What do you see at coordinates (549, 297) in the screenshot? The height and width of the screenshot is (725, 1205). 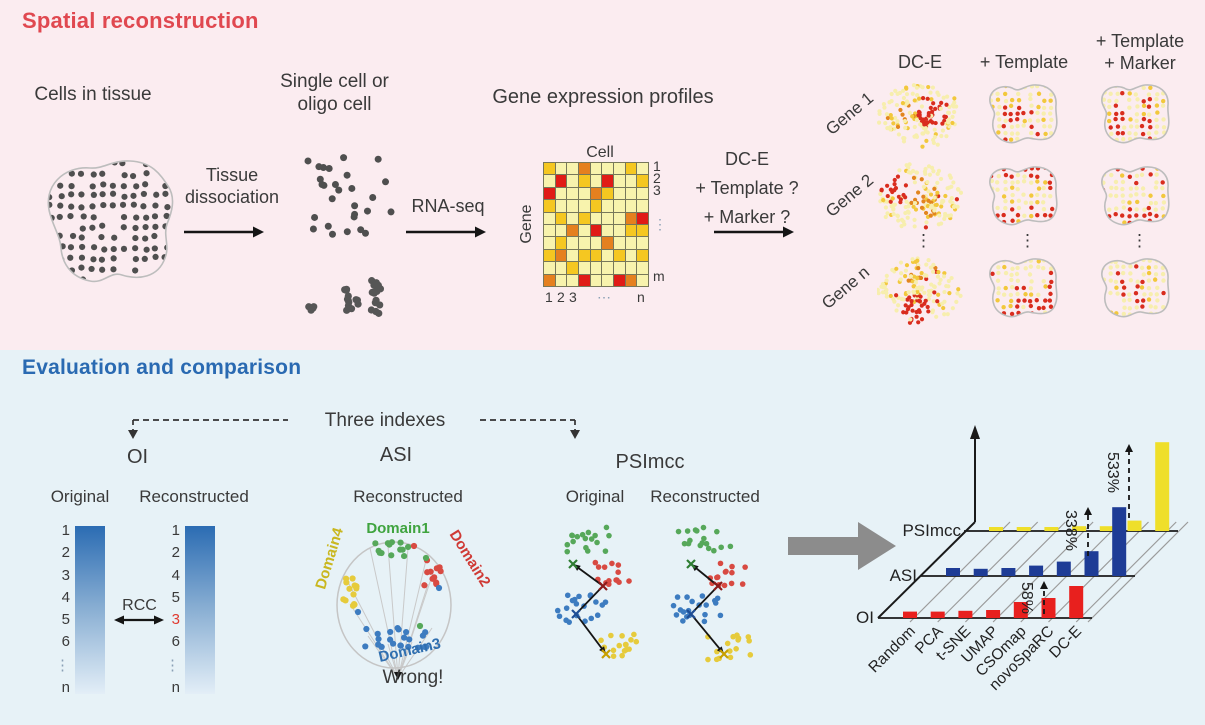 I see `matrix-col-tick: 1` at bounding box center [549, 297].